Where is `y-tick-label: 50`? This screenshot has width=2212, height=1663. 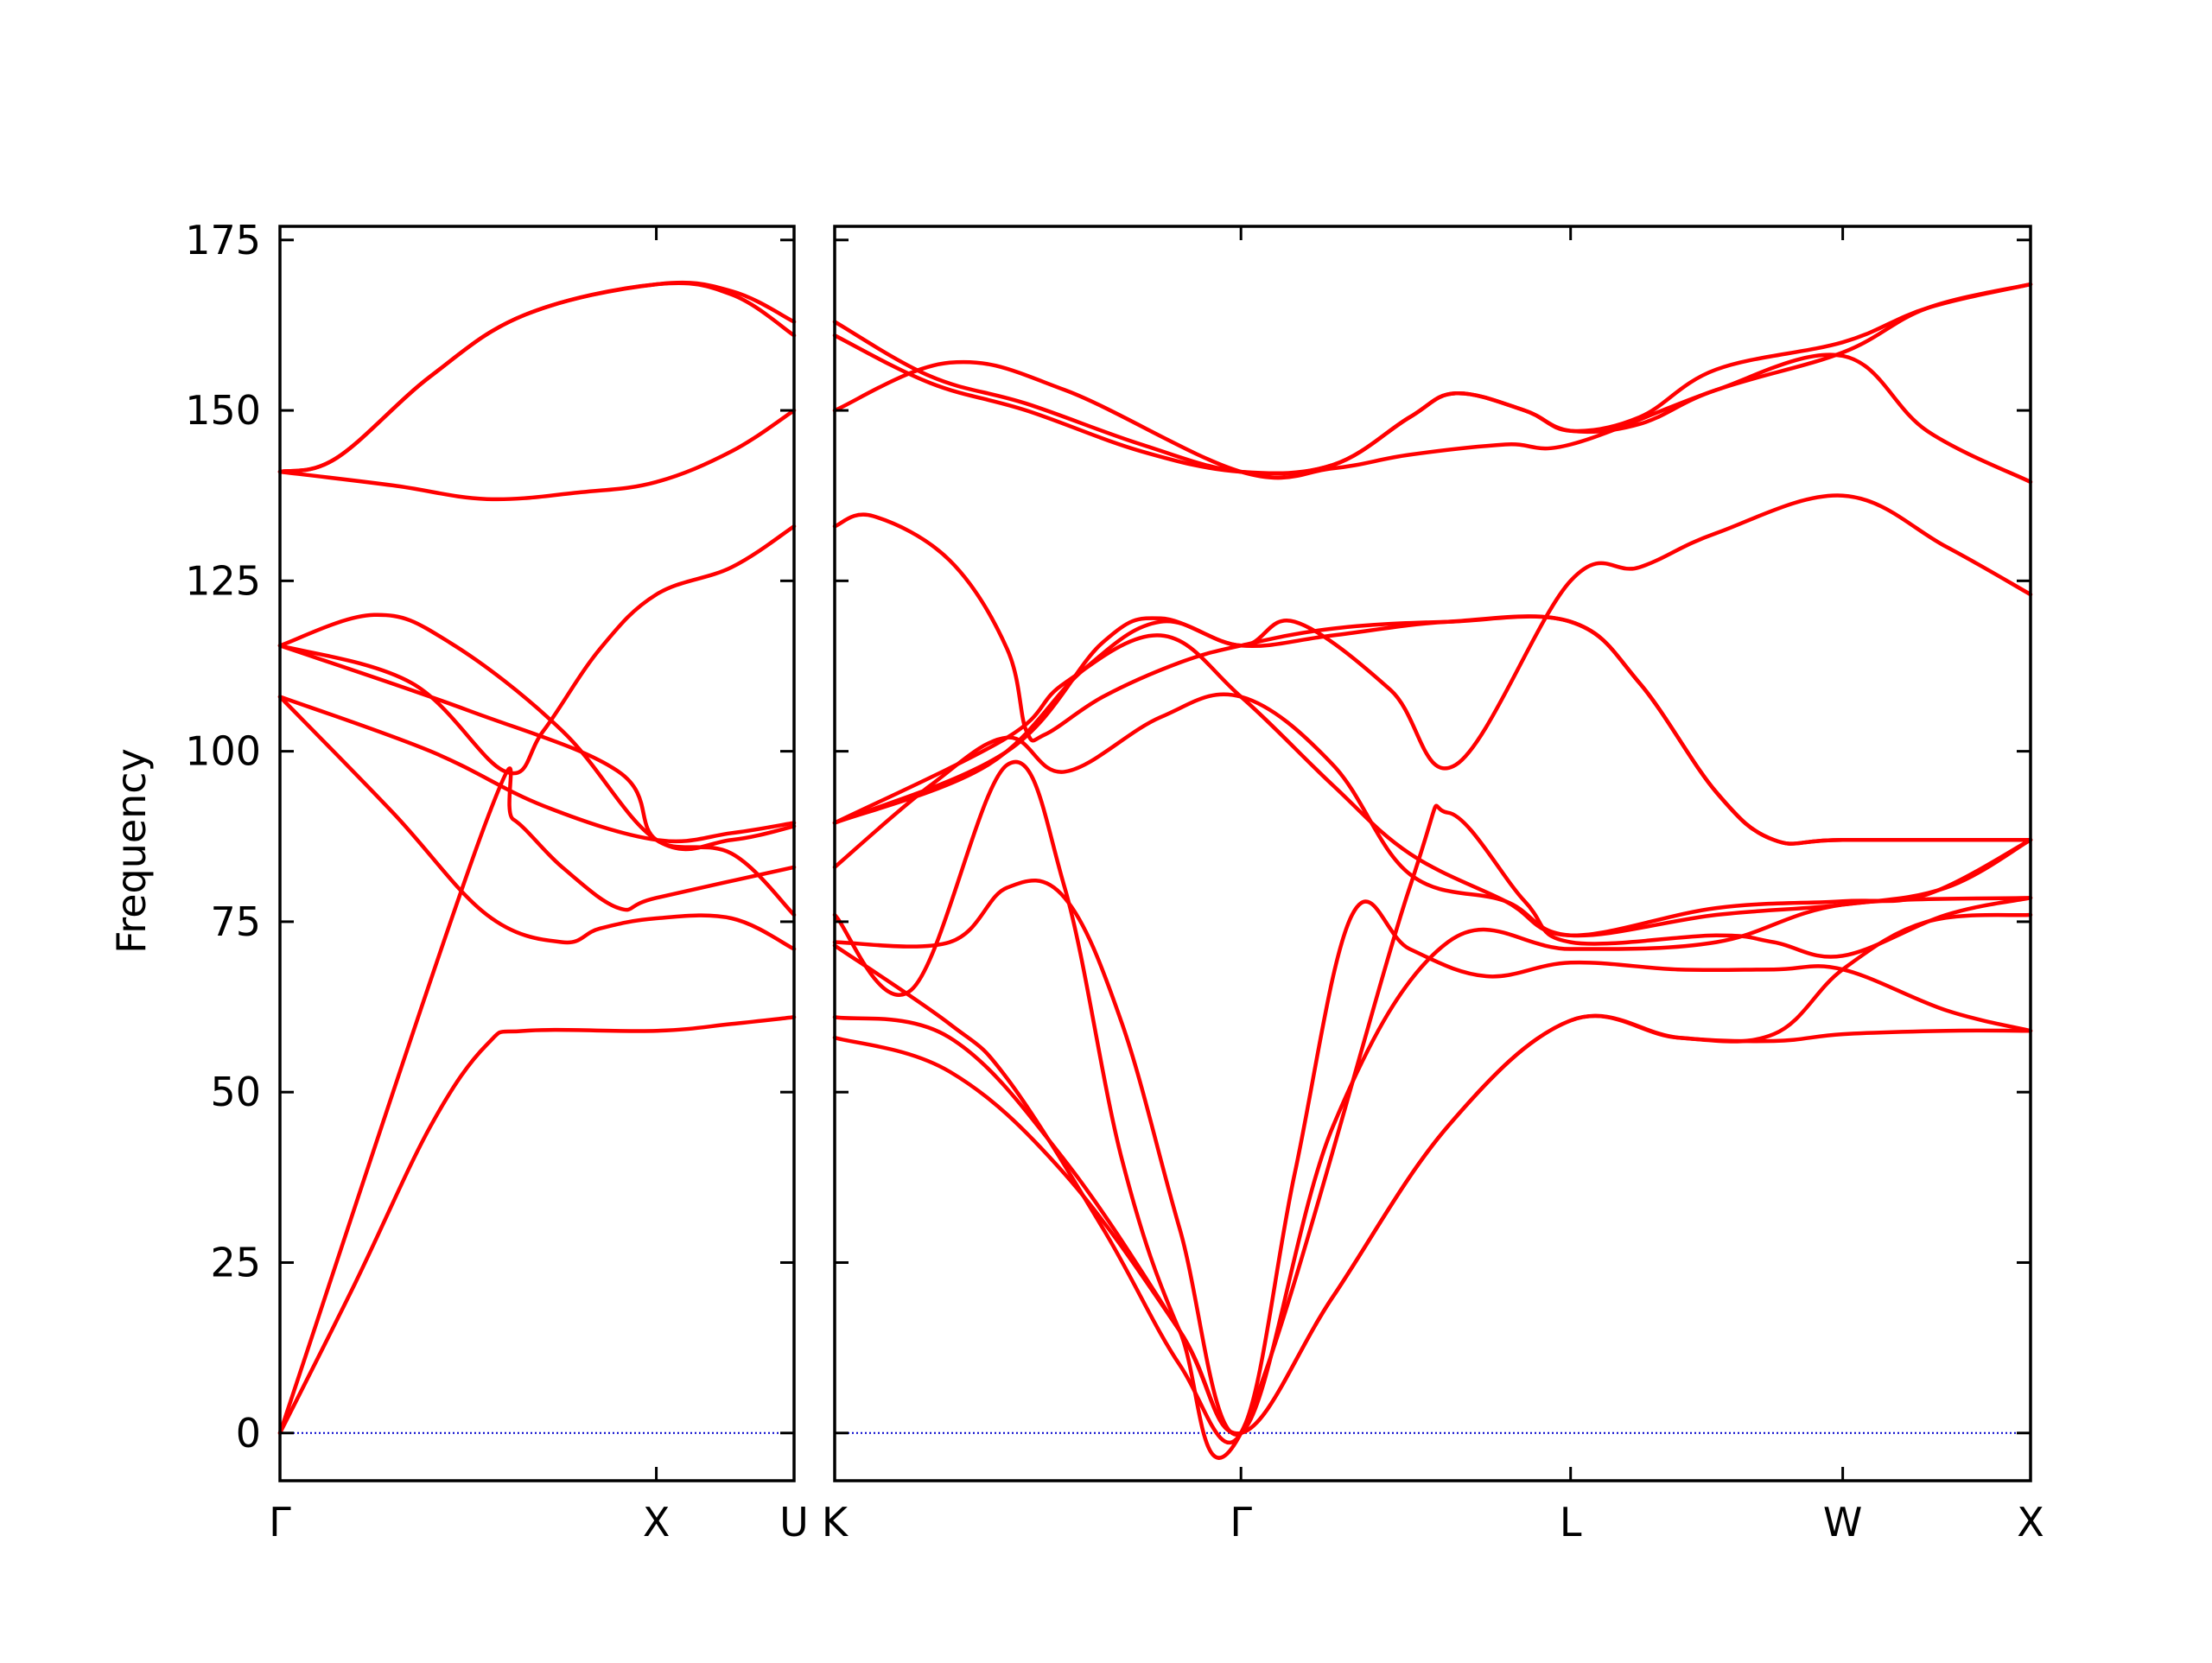 y-tick-label: 50 is located at coordinates (235, 1092).